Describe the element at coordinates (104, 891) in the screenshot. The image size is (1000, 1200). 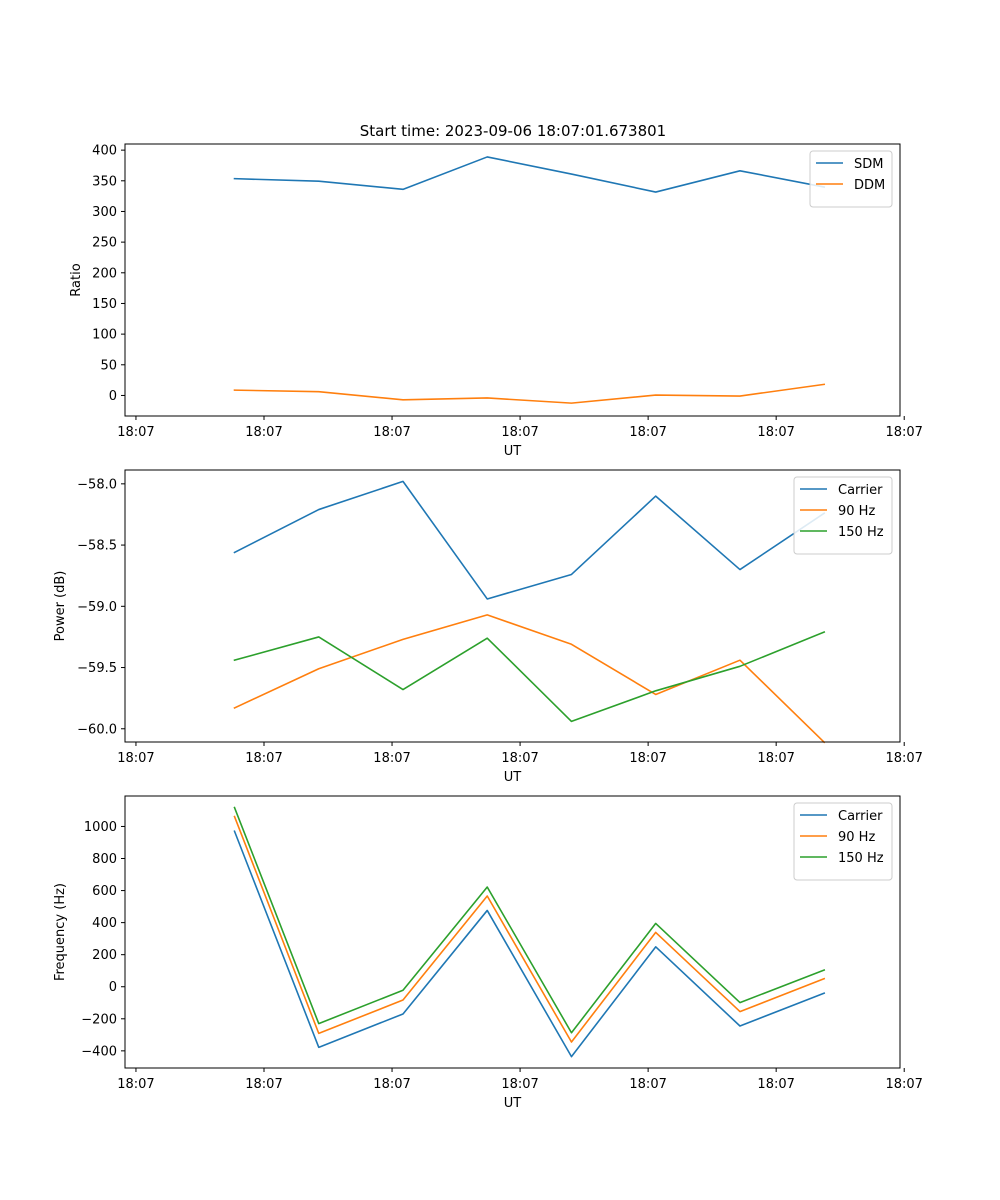
I see `y-tick-label: 600` at that location.